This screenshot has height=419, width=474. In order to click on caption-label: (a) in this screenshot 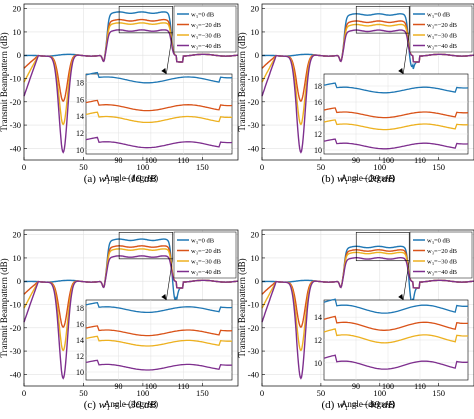, I will do `click(91, 179)`.